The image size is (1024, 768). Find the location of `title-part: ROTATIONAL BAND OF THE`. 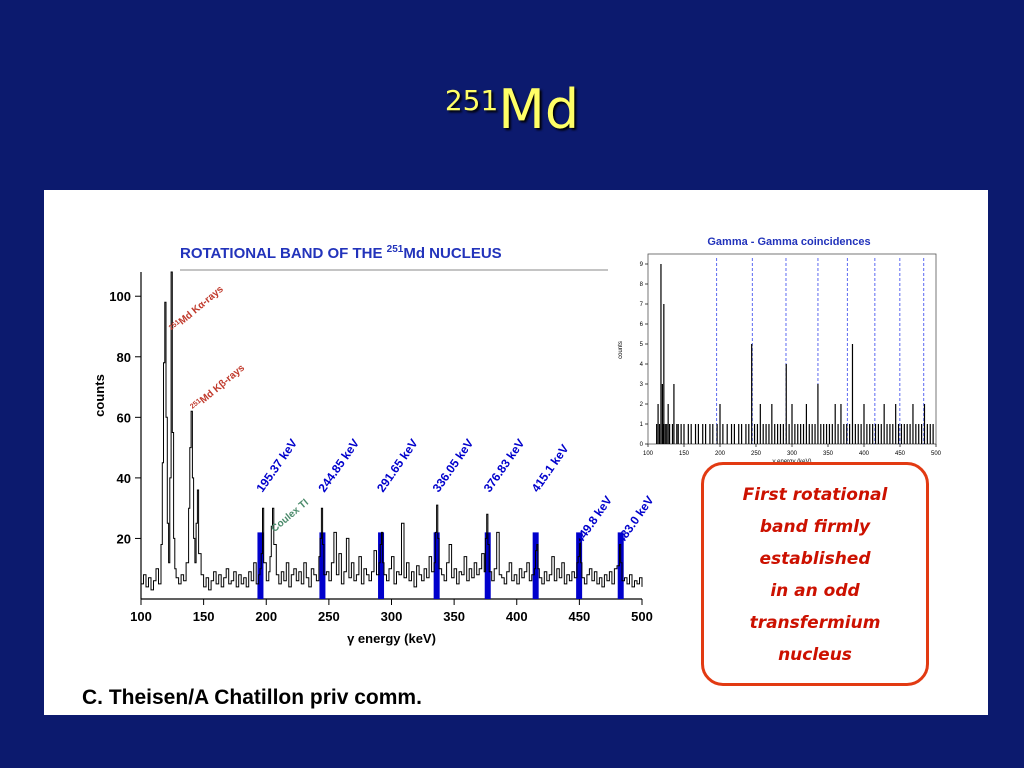

title-part: ROTATIONAL BAND OF THE is located at coordinates (283, 253).